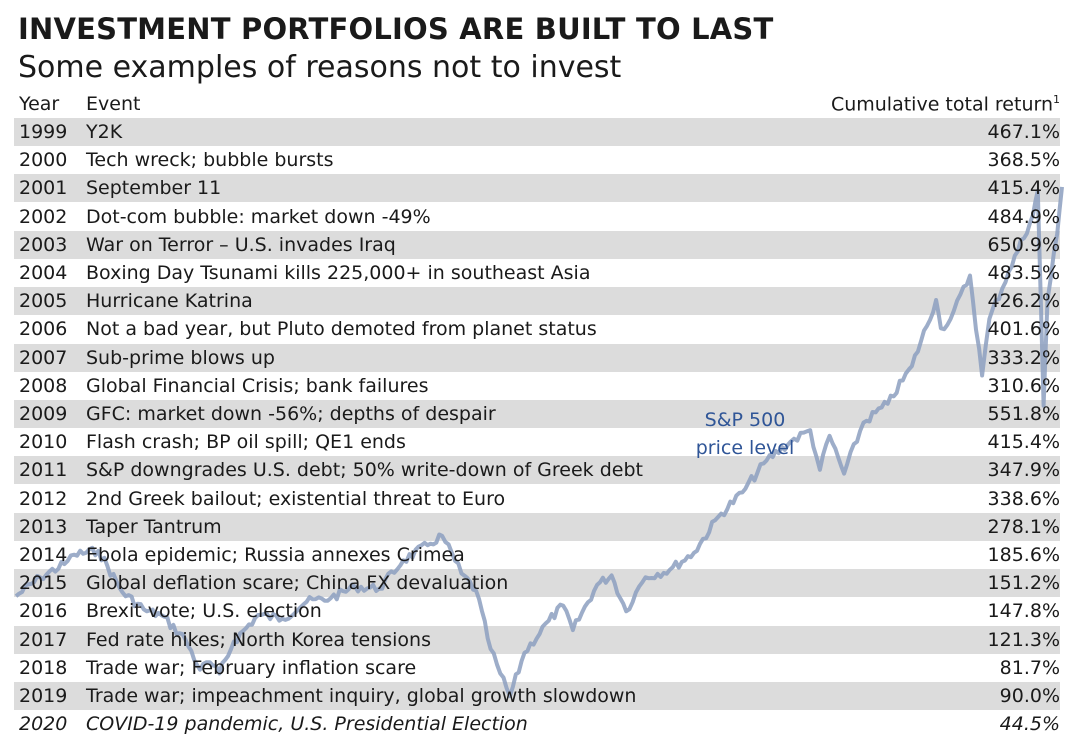 The height and width of the screenshot is (743, 1080). What do you see at coordinates (43, 301) in the screenshot?
I see `row-year: 2005` at bounding box center [43, 301].